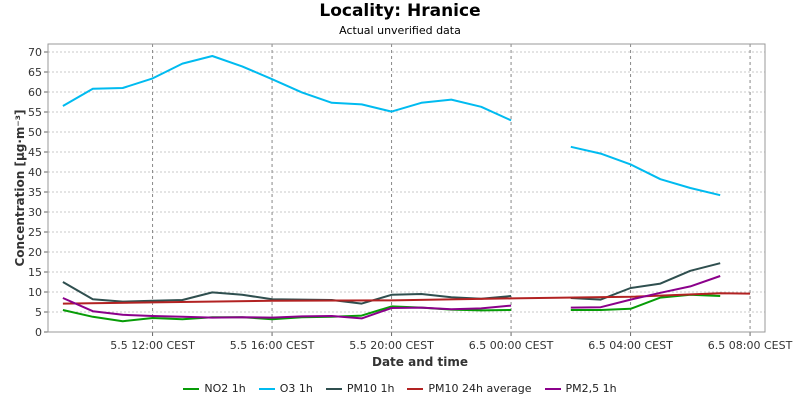 This screenshot has height=400, width=800. Describe the element at coordinates (630, 345) in the screenshot. I see `x-tick-label: 6.5 04:00 CEST` at that location.